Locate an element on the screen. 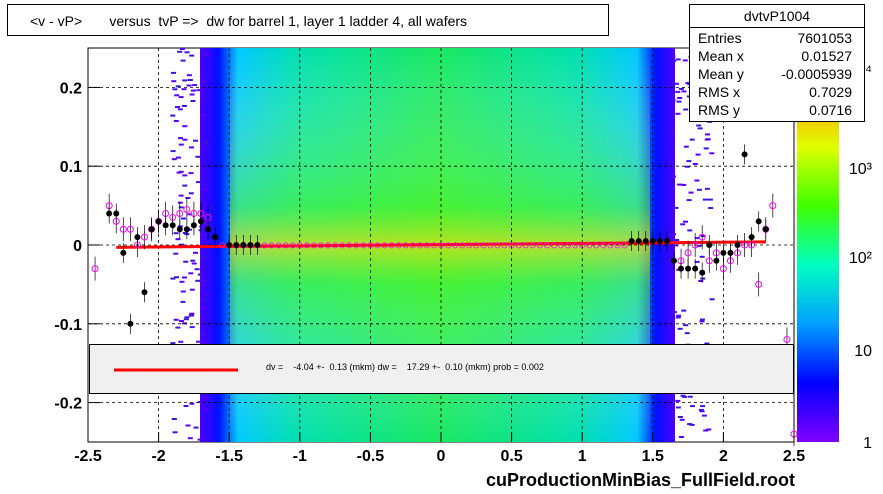 Image resolution: width=883 pixels, height=494 pixels. stats-value: 7601053 is located at coordinates (824, 38).